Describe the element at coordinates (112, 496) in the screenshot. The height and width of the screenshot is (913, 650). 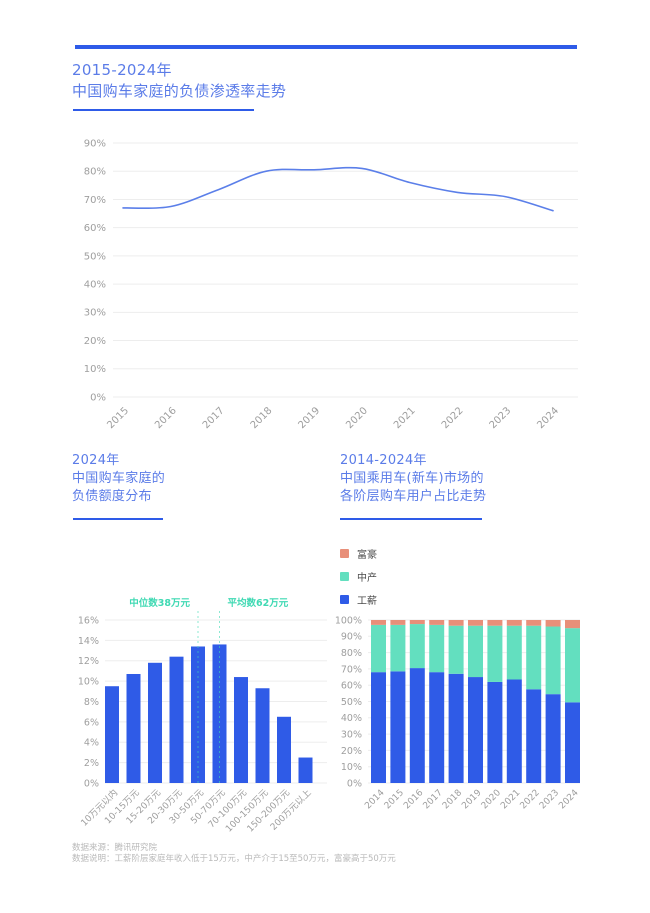
I see `bar-chart-title-line3: 负债额度分布` at that location.